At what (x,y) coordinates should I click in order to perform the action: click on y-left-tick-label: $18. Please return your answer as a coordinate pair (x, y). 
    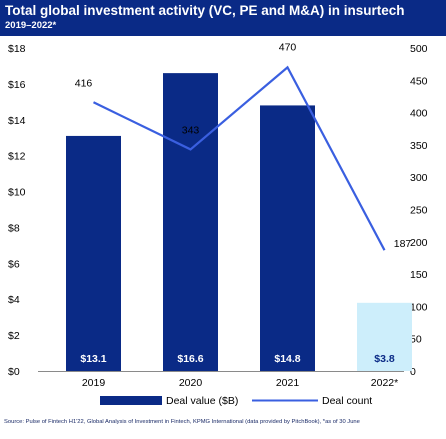
    Looking at the image, I should click on (17, 49).